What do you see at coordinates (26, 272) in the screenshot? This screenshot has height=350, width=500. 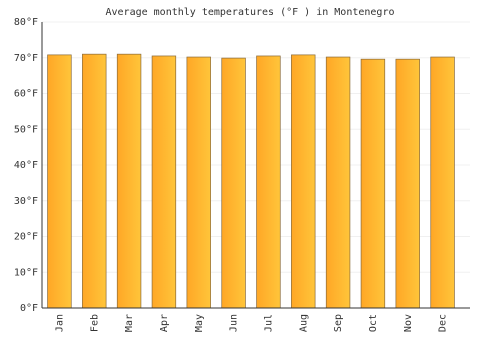 I see `y-tick-label: 10°F` at bounding box center [26, 272].